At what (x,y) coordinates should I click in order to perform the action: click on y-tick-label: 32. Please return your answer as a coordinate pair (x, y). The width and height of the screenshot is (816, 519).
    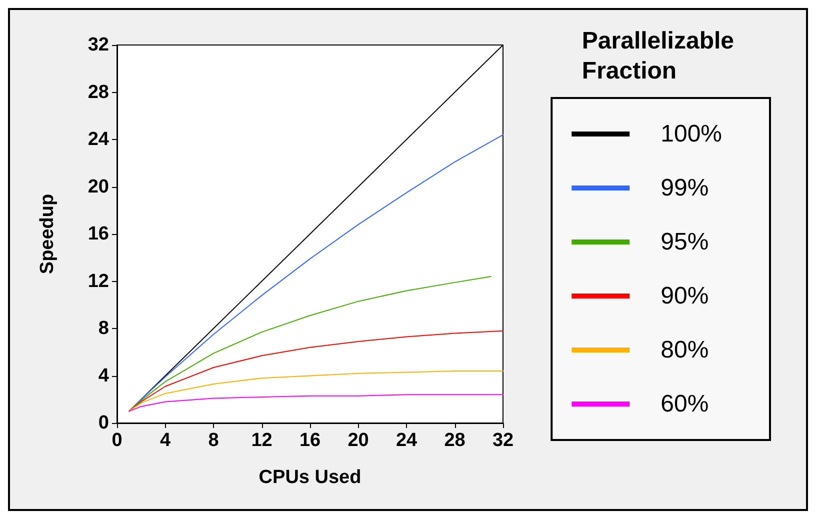
    Looking at the image, I should click on (98, 45).